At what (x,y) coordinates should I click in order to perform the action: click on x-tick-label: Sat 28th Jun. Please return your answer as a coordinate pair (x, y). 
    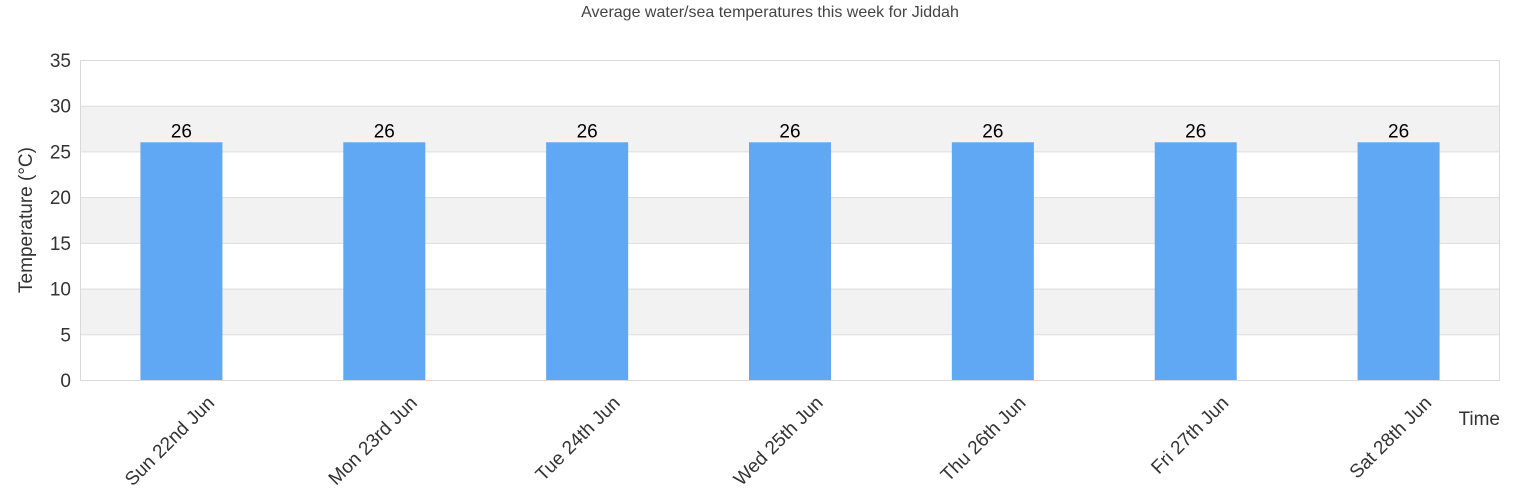
    Looking at the image, I should click on (1391, 438).